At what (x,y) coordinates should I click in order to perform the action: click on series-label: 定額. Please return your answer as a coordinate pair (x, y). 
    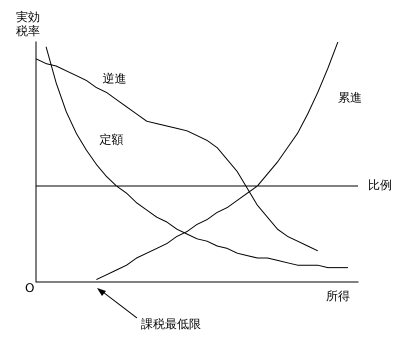
    Looking at the image, I should click on (111, 139).